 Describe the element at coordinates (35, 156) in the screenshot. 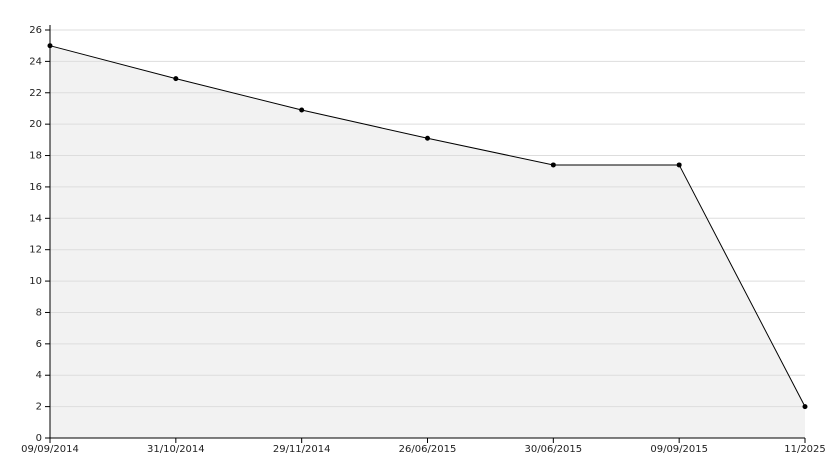

I see `y-tick-label: 18` at that location.